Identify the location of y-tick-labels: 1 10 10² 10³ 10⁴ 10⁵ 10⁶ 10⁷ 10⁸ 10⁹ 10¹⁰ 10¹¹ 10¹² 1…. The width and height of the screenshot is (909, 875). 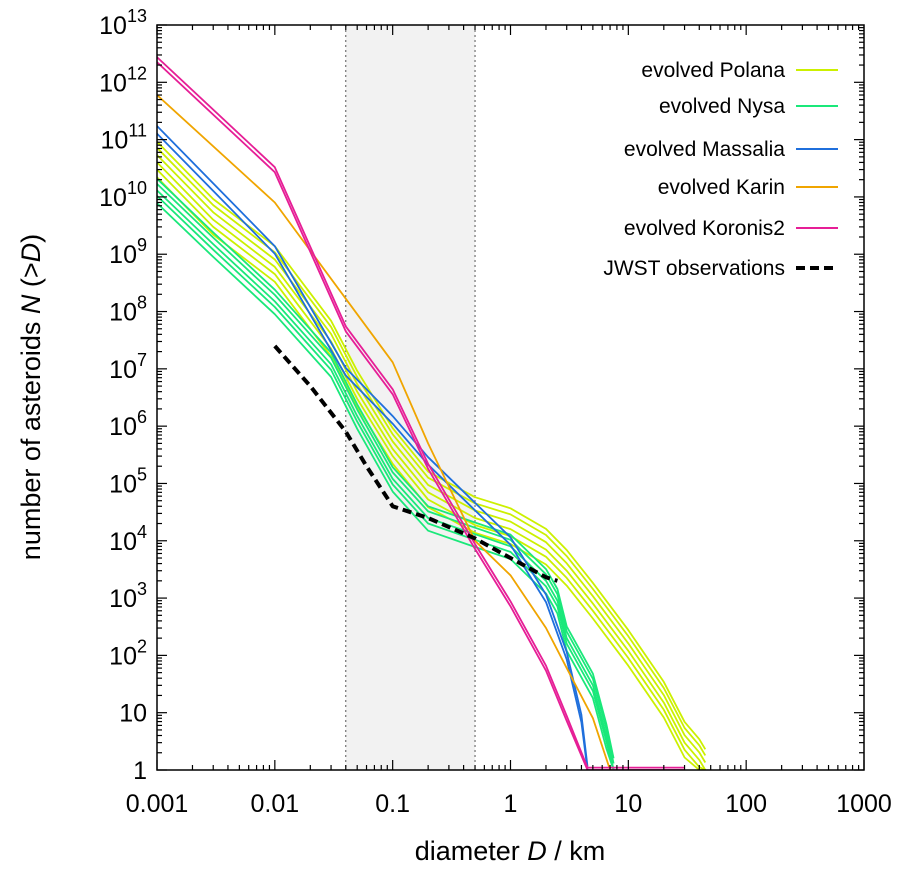
(123, 395).